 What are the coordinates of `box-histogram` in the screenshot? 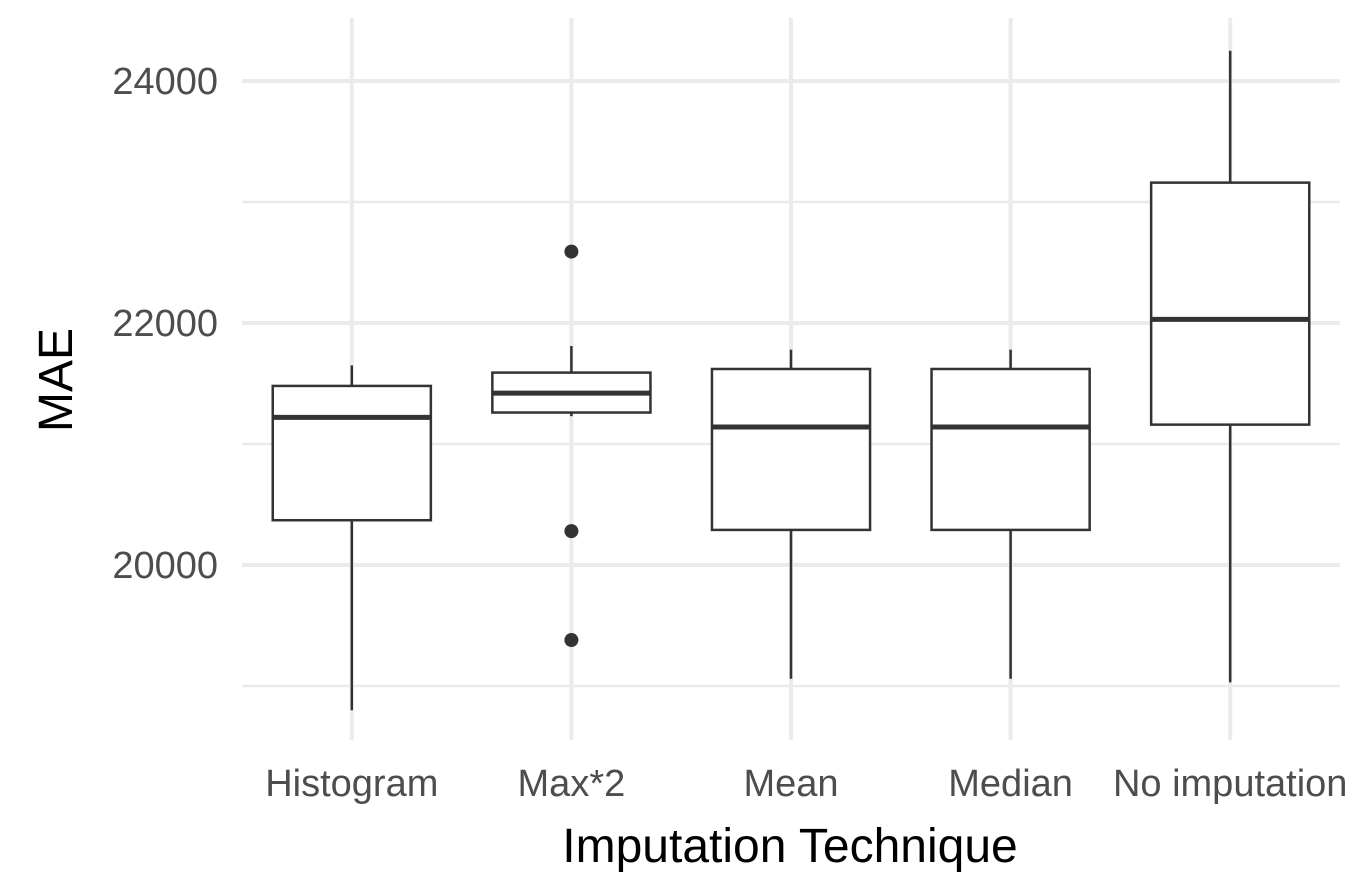 It's located at (352, 538).